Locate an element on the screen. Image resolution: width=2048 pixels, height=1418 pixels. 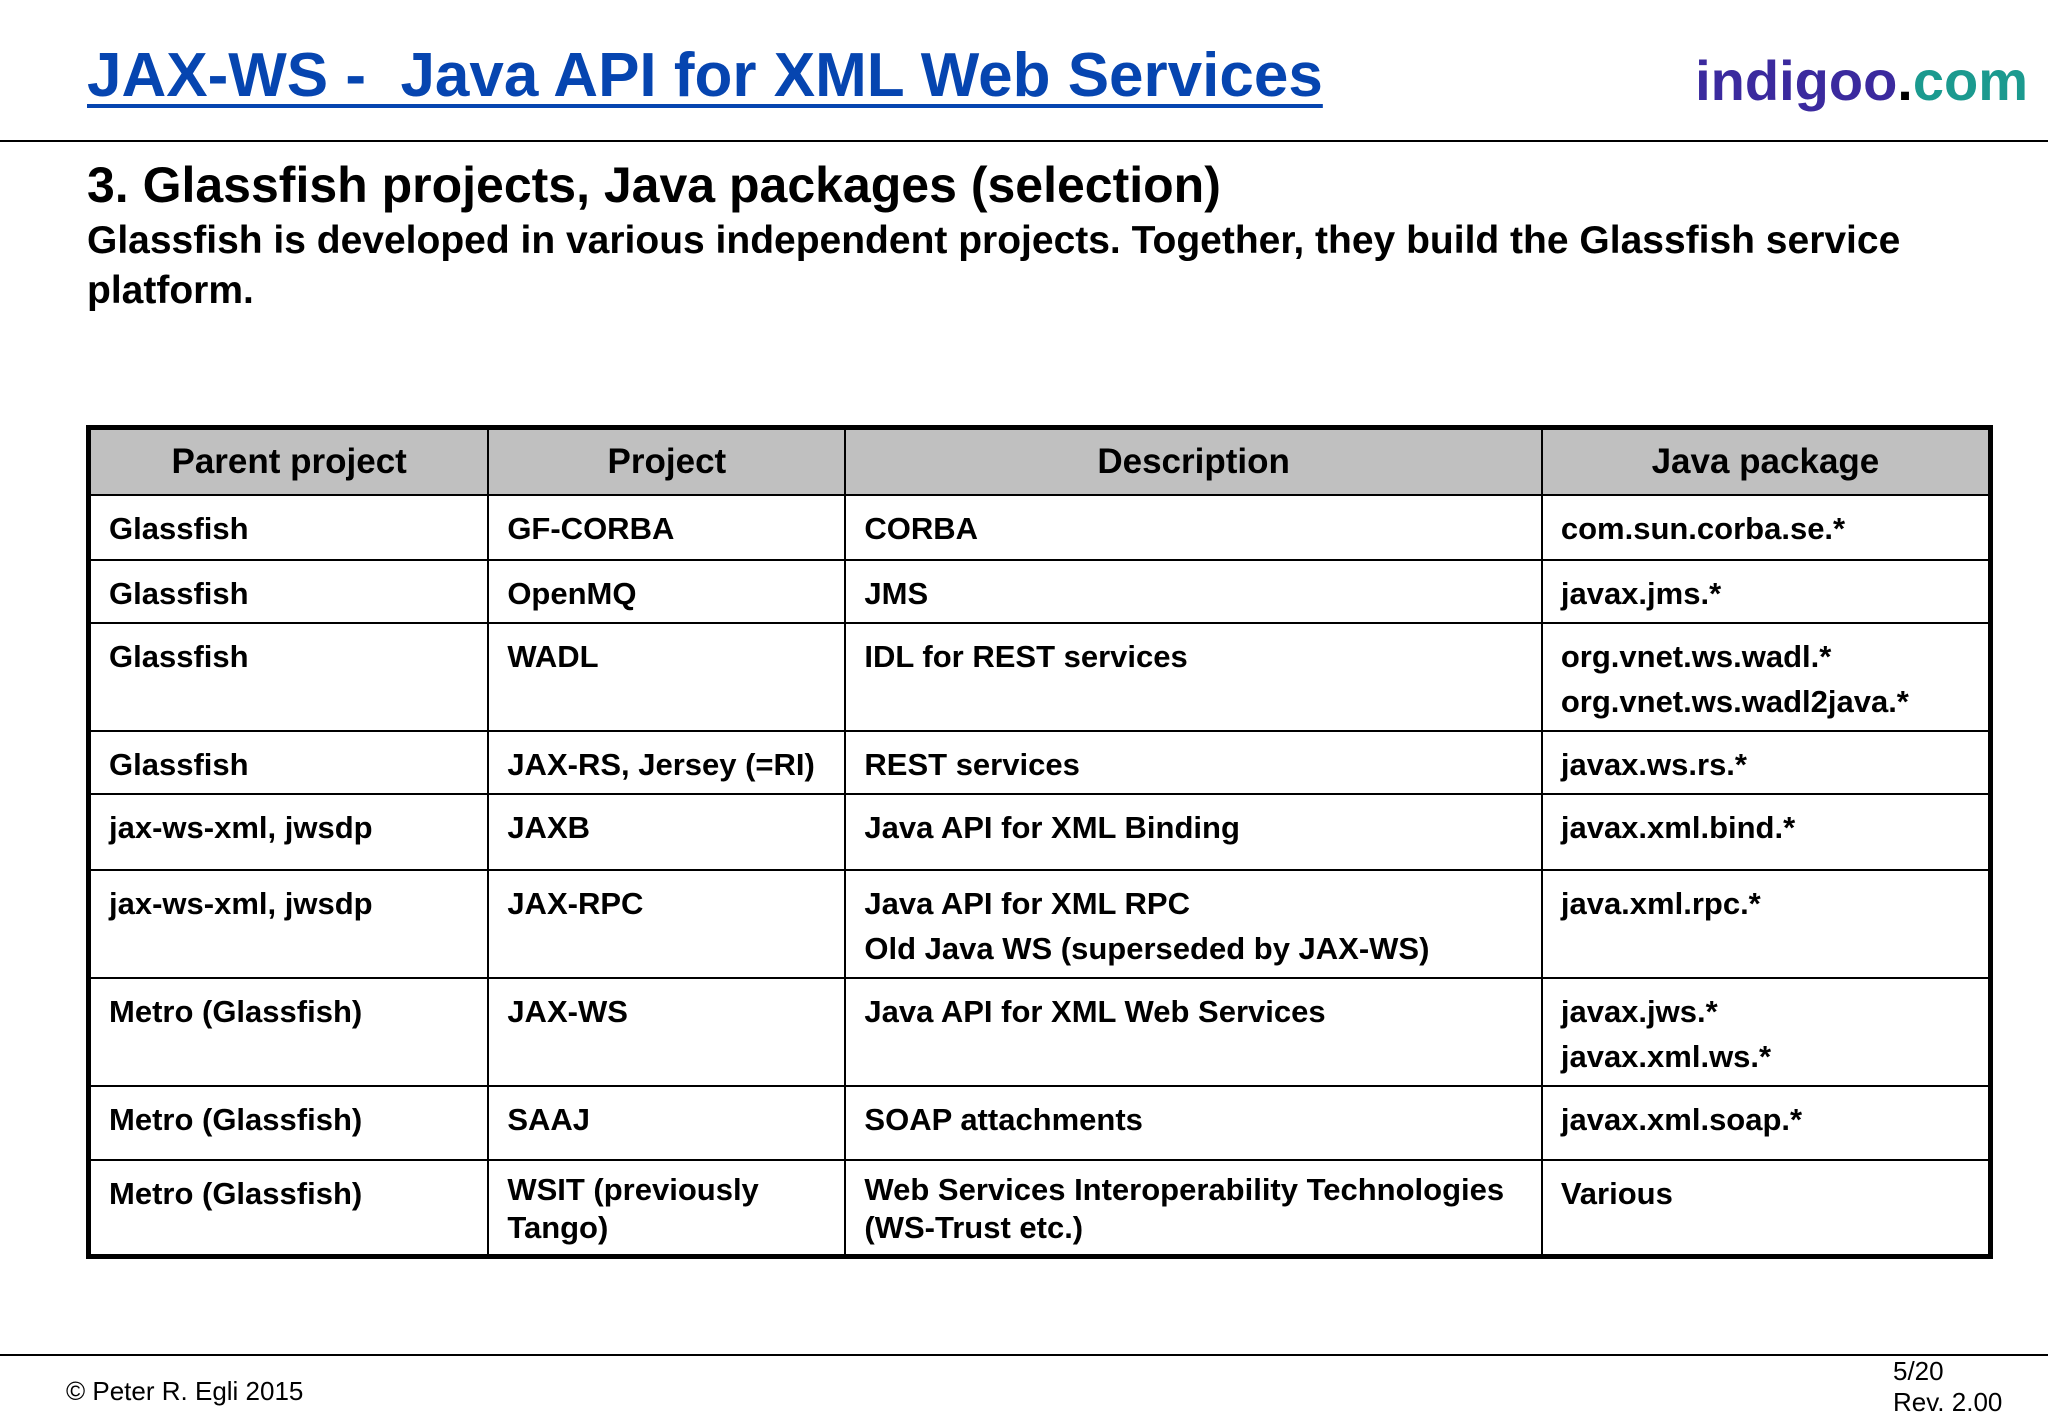
footer-divider is located at coordinates (1024, 1355).